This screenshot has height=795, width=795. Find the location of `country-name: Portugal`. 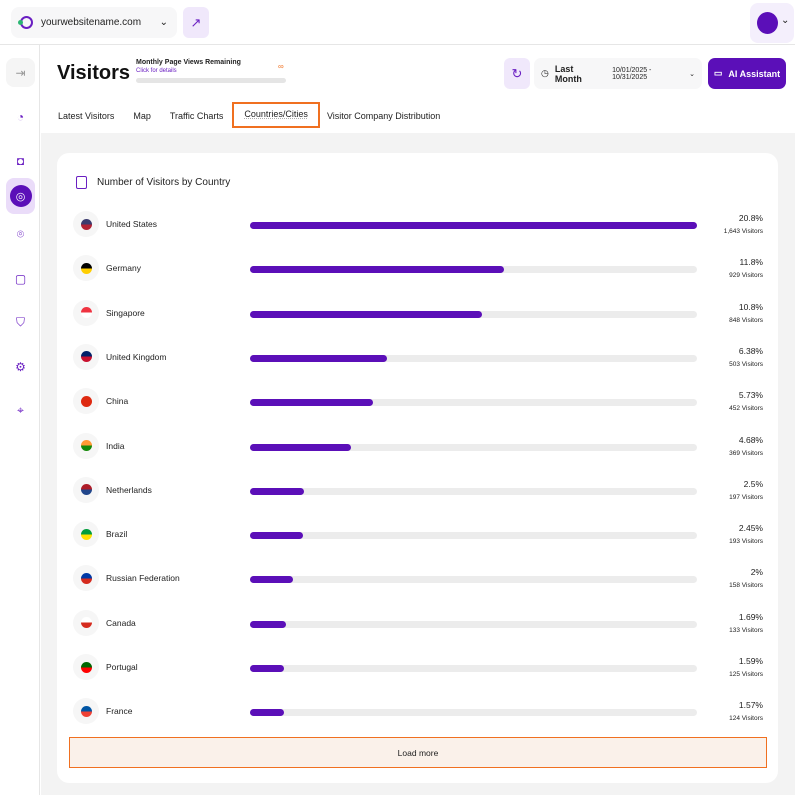

country-name: Portugal is located at coordinates (122, 667).